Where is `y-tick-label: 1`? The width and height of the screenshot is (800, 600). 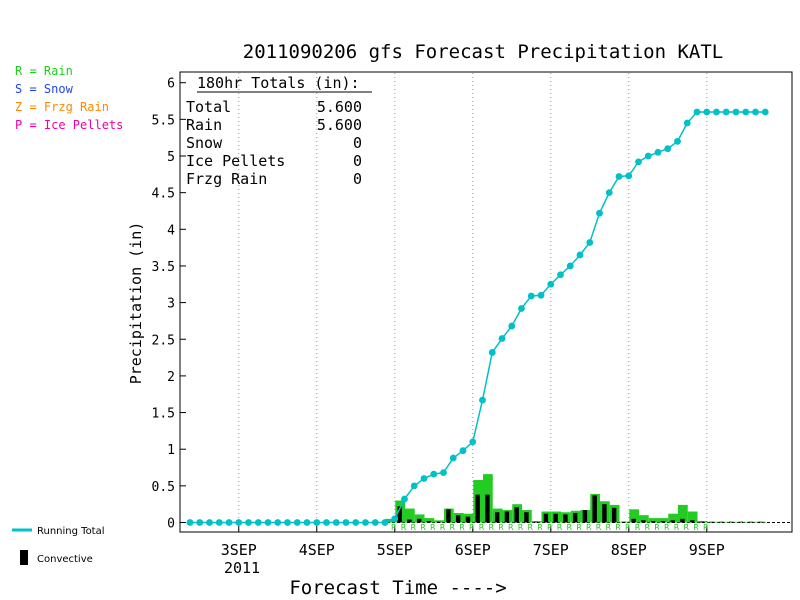
y-tick-label: 1 is located at coordinates (171, 450).